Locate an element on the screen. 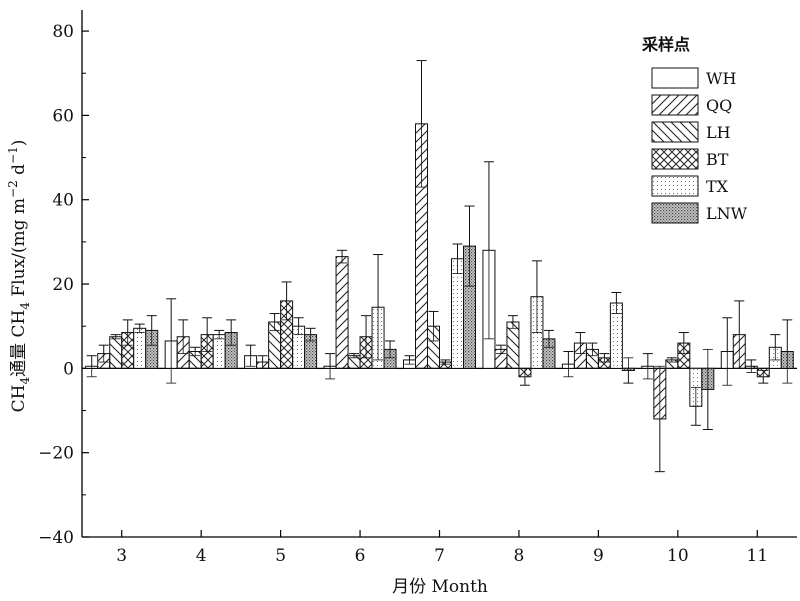 This screenshot has height=601, width=800. x-tick-label: 9 is located at coordinates (598, 556).